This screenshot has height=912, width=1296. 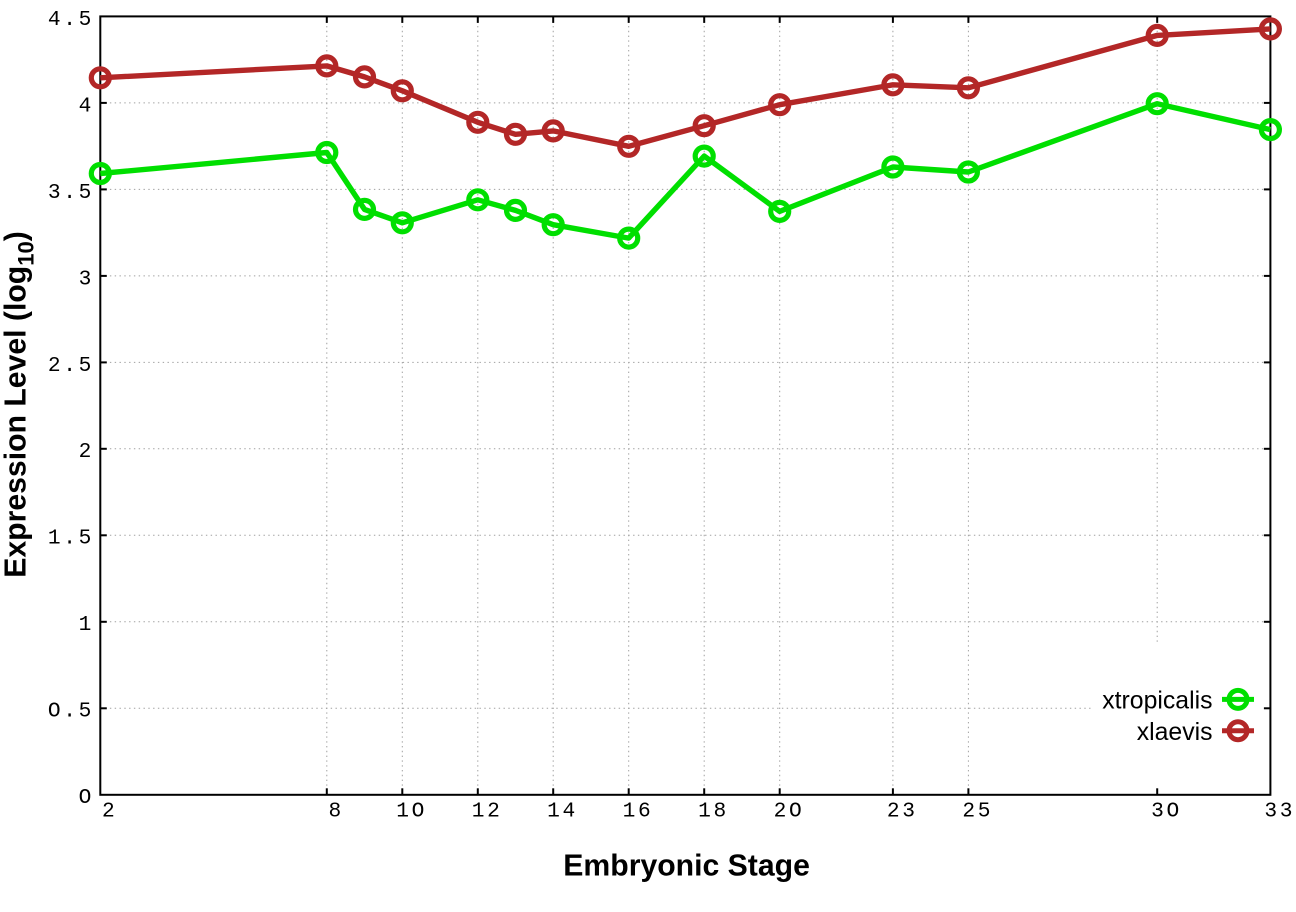 I want to click on svg-text: 3, so click(x=86, y=279).